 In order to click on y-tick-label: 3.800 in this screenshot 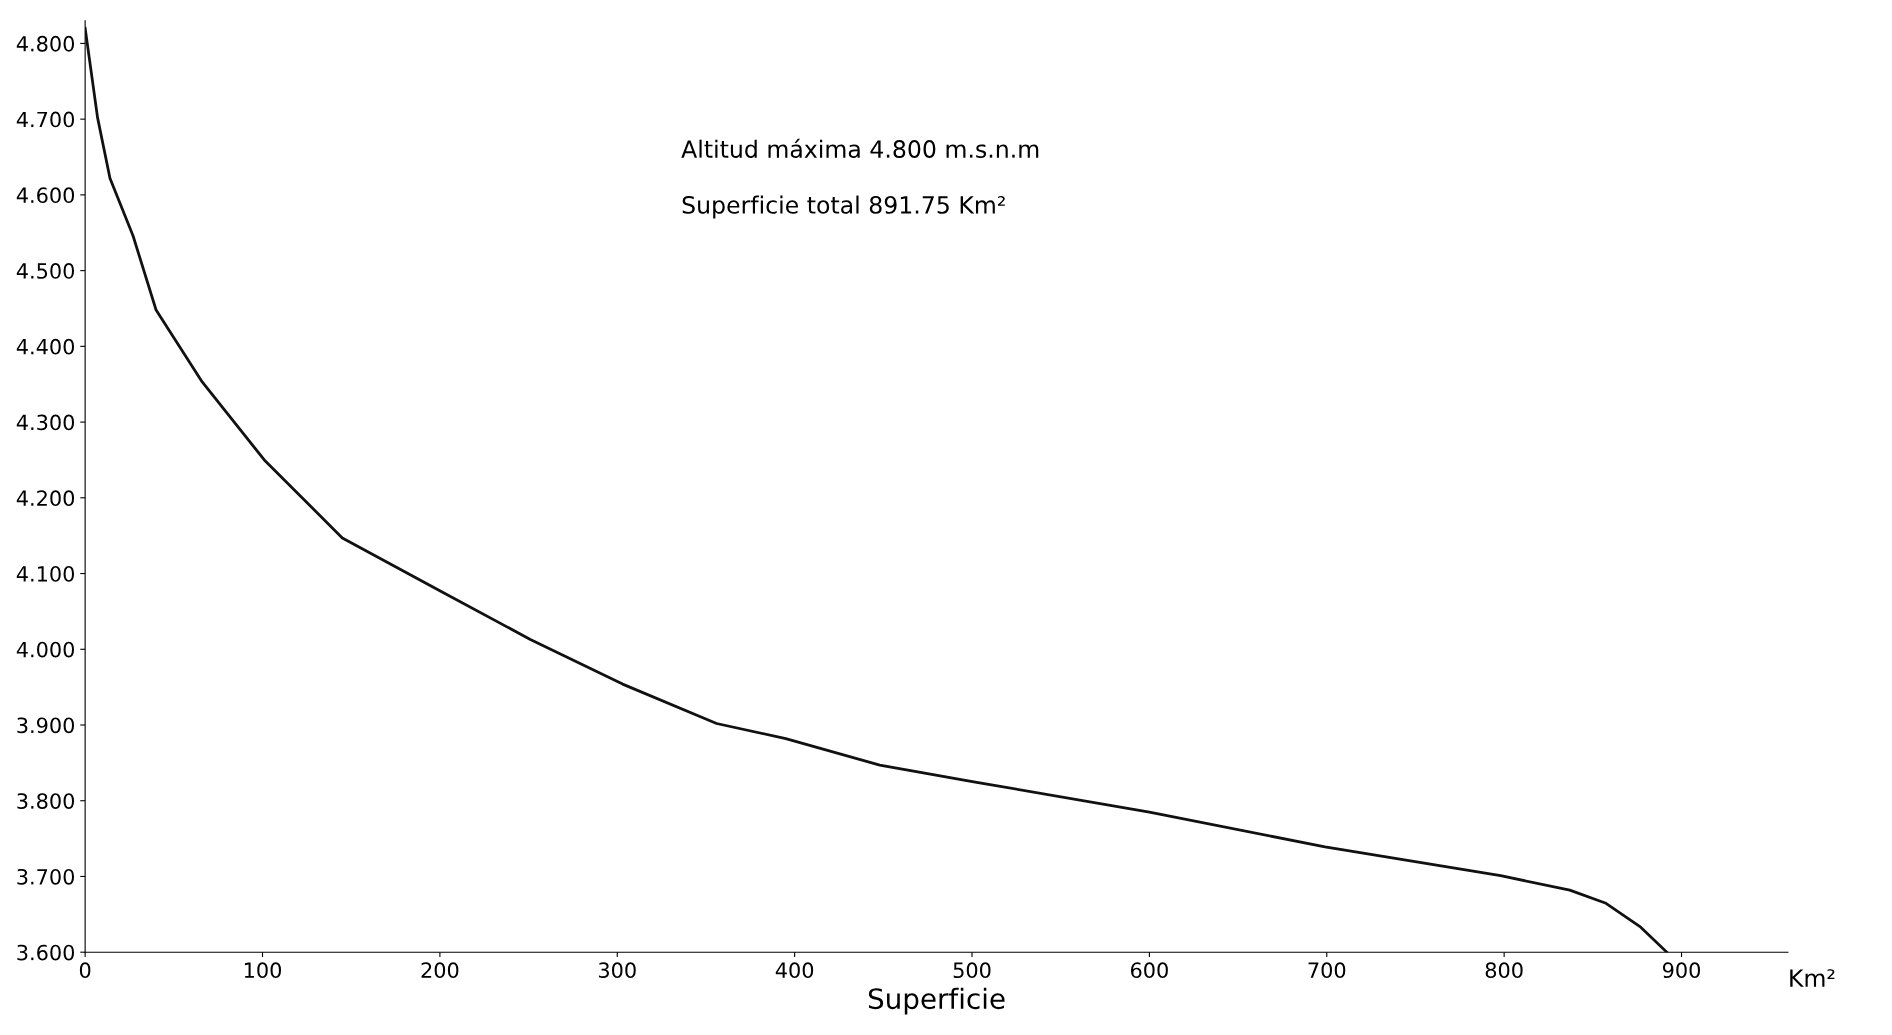, I will do `click(46, 801)`.